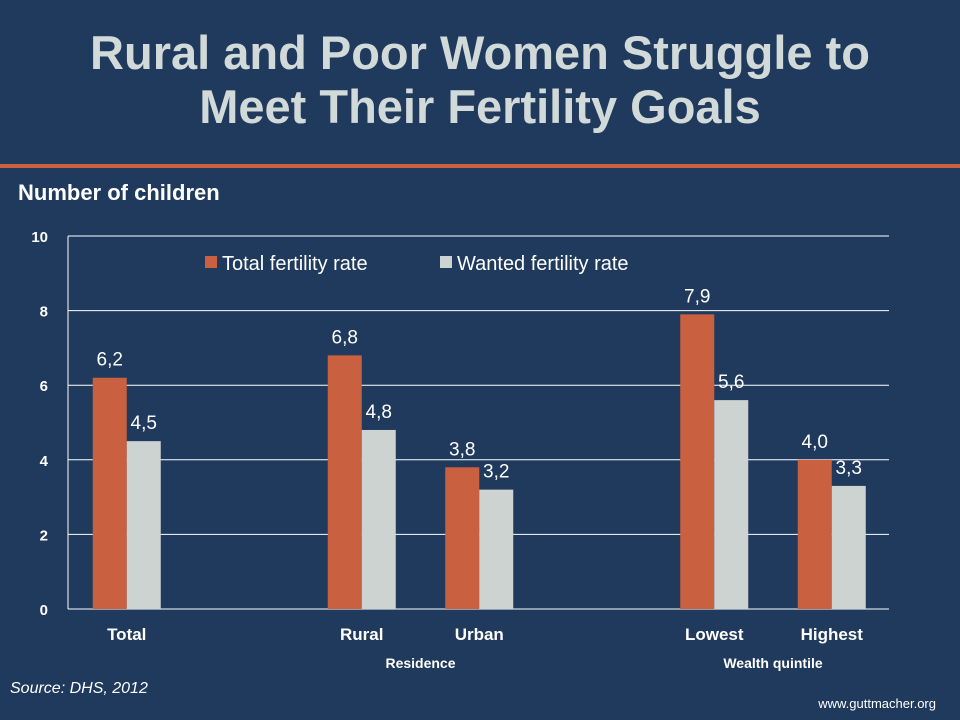  I want to click on title-line-1: Rural and Poor Women Struggle to, so click(480, 52).